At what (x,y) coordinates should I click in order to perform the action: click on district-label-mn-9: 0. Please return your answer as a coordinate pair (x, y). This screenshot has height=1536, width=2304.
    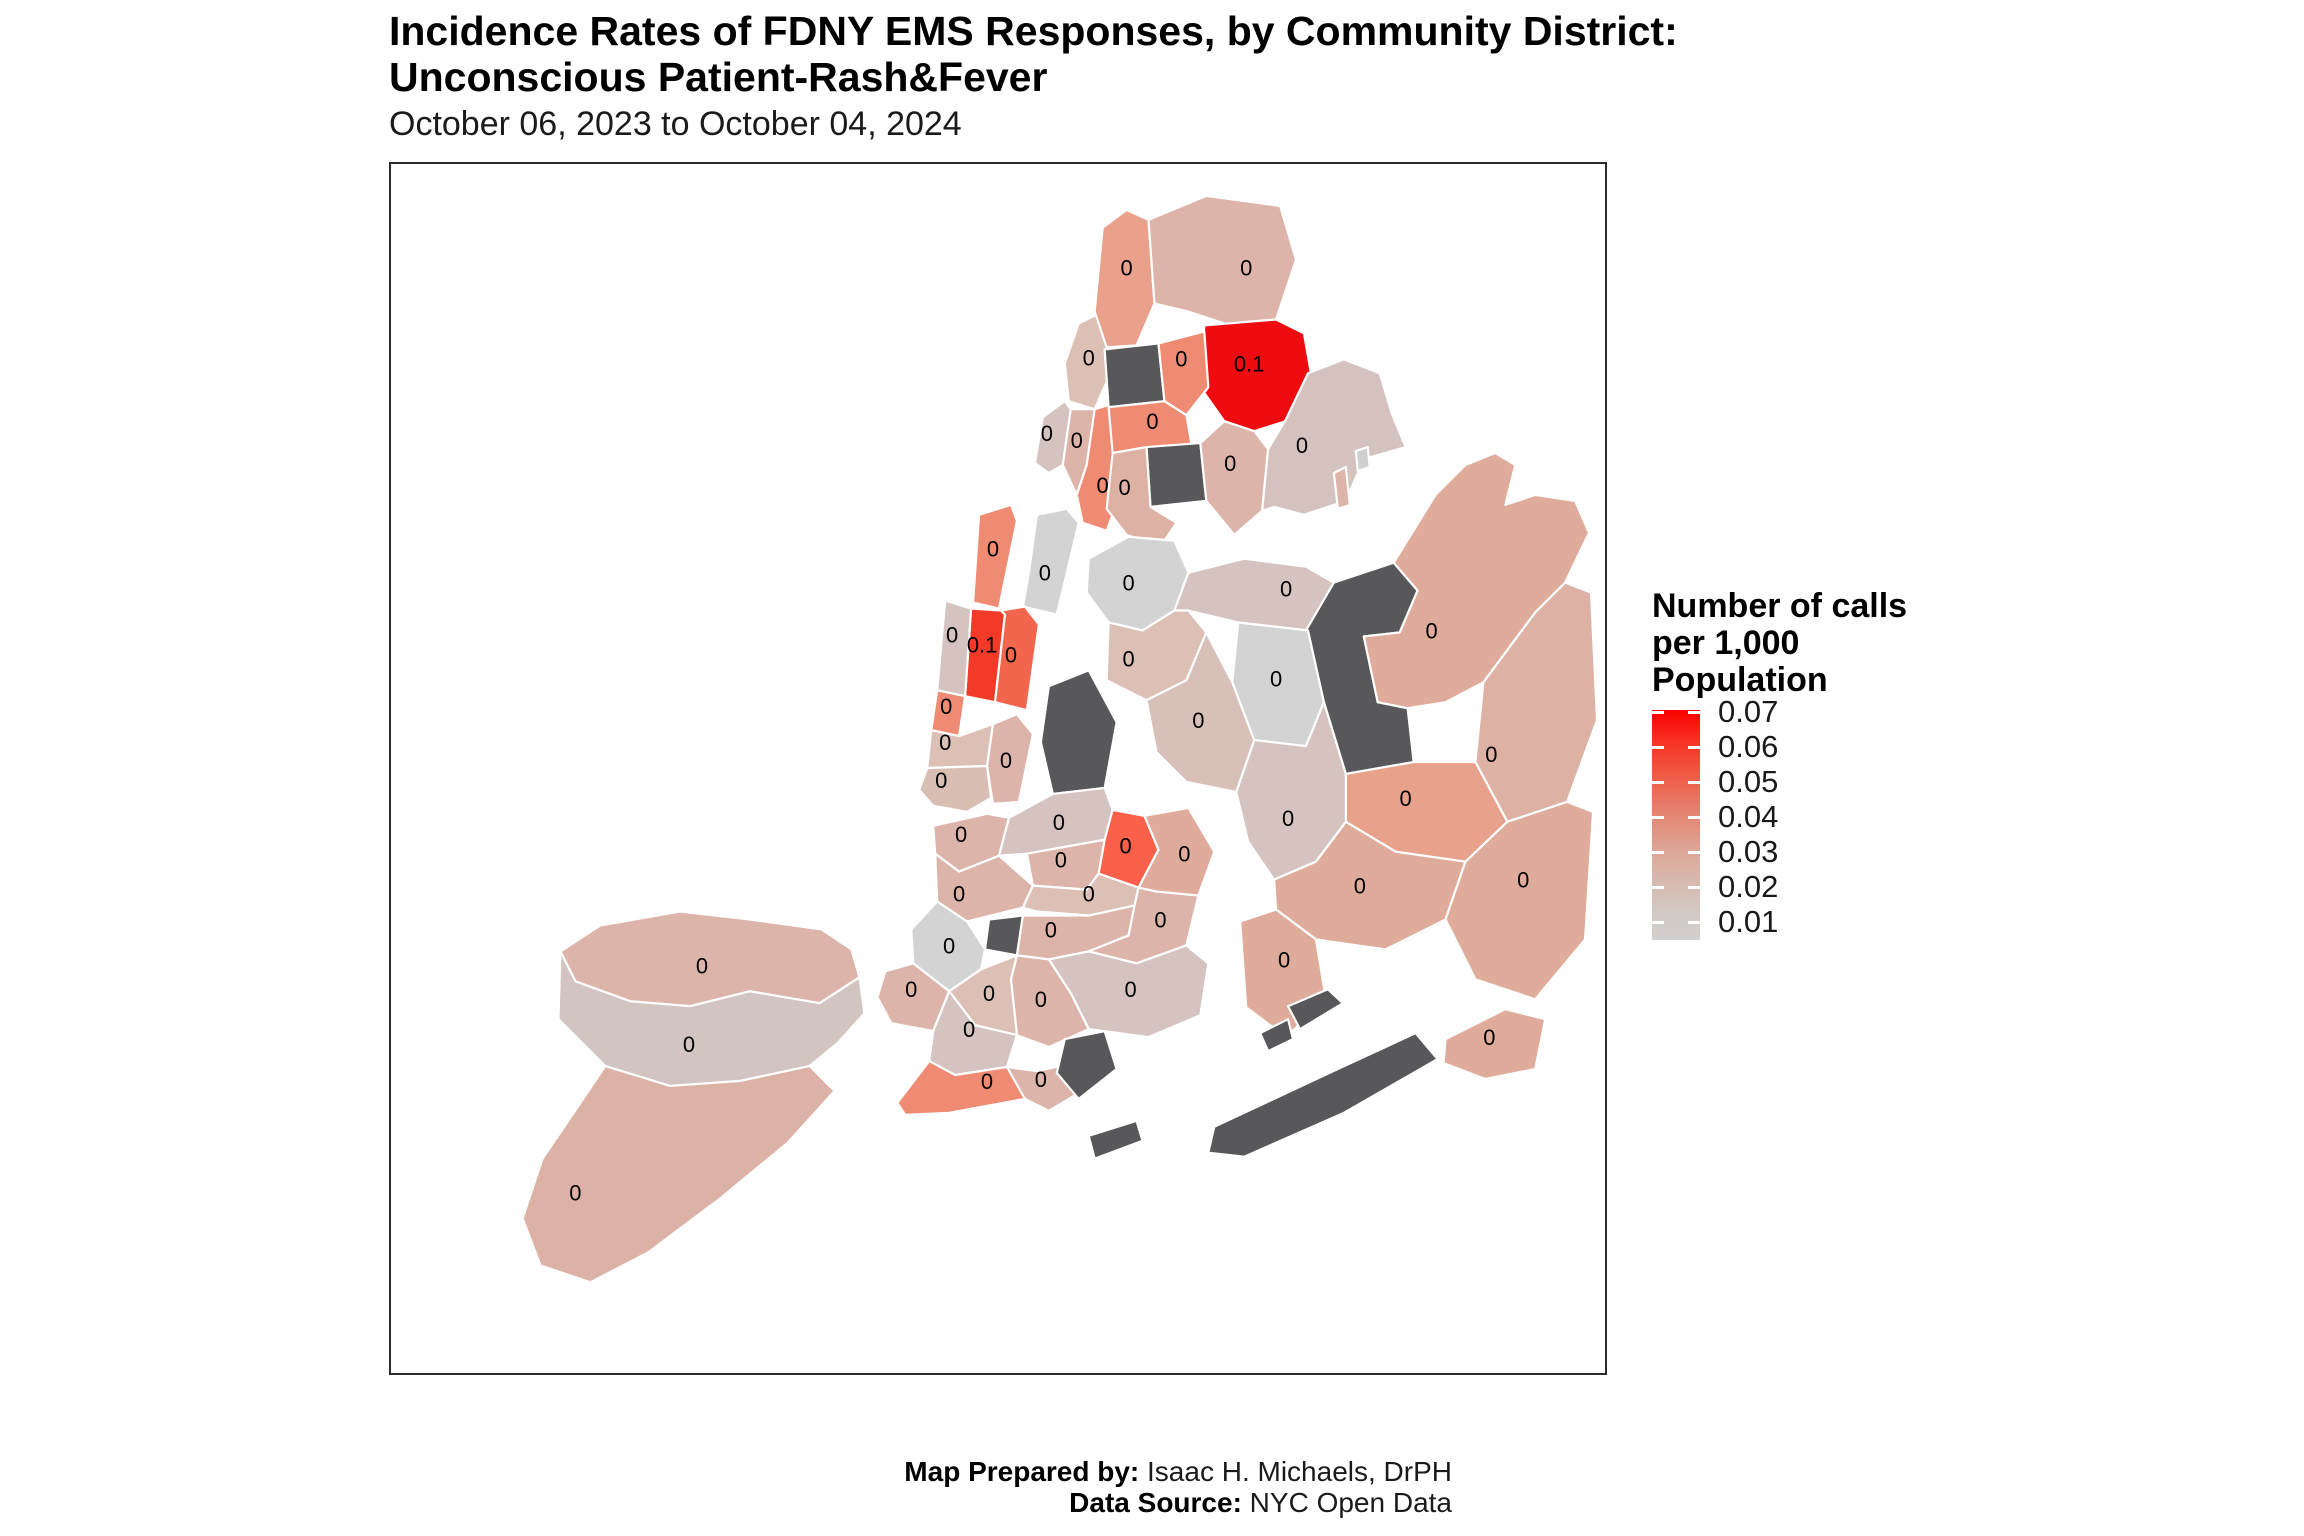
    Looking at the image, I should click on (1047, 433).